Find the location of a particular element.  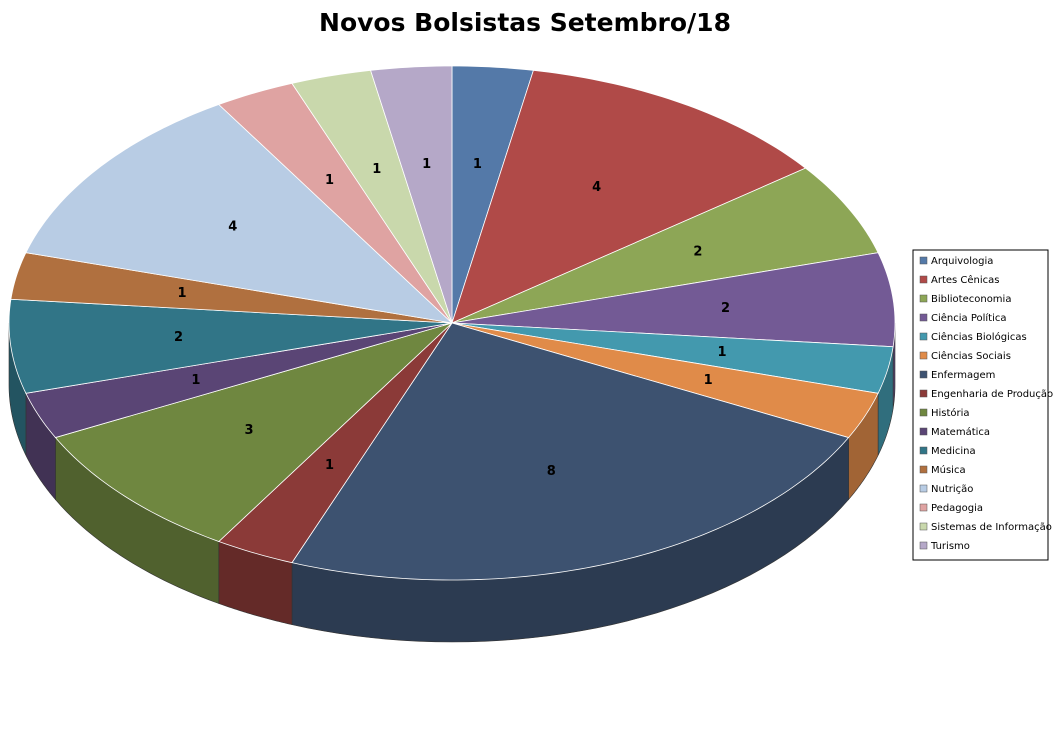

legend-label: Arquivologia is located at coordinates (962, 261).